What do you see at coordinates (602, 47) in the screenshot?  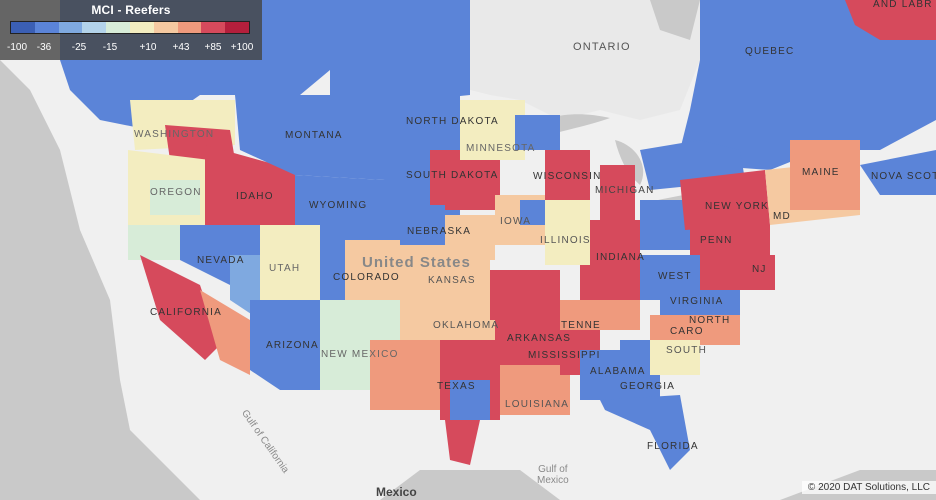 I see `label-ontario: ONTARIO` at bounding box center [602, 47].